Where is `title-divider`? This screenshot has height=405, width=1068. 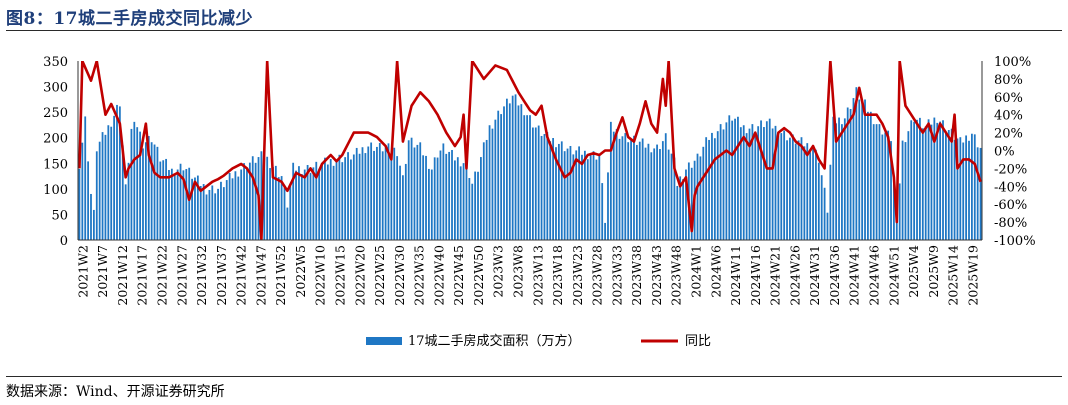 title-divider is located at coordinates (534, 30).